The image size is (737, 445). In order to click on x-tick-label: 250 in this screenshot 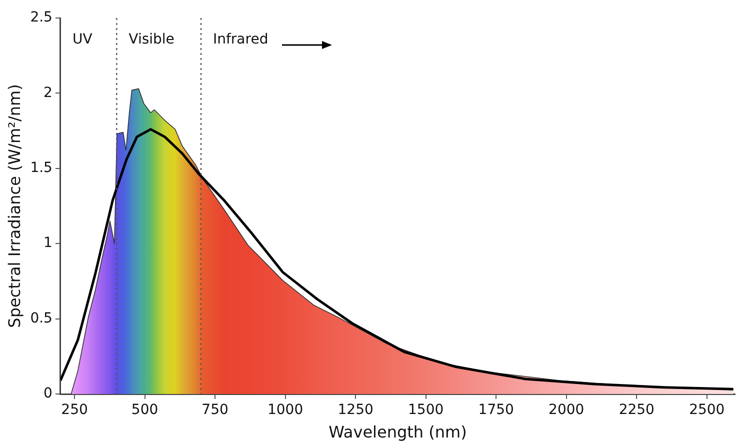, I will do `click(74, 410)`.